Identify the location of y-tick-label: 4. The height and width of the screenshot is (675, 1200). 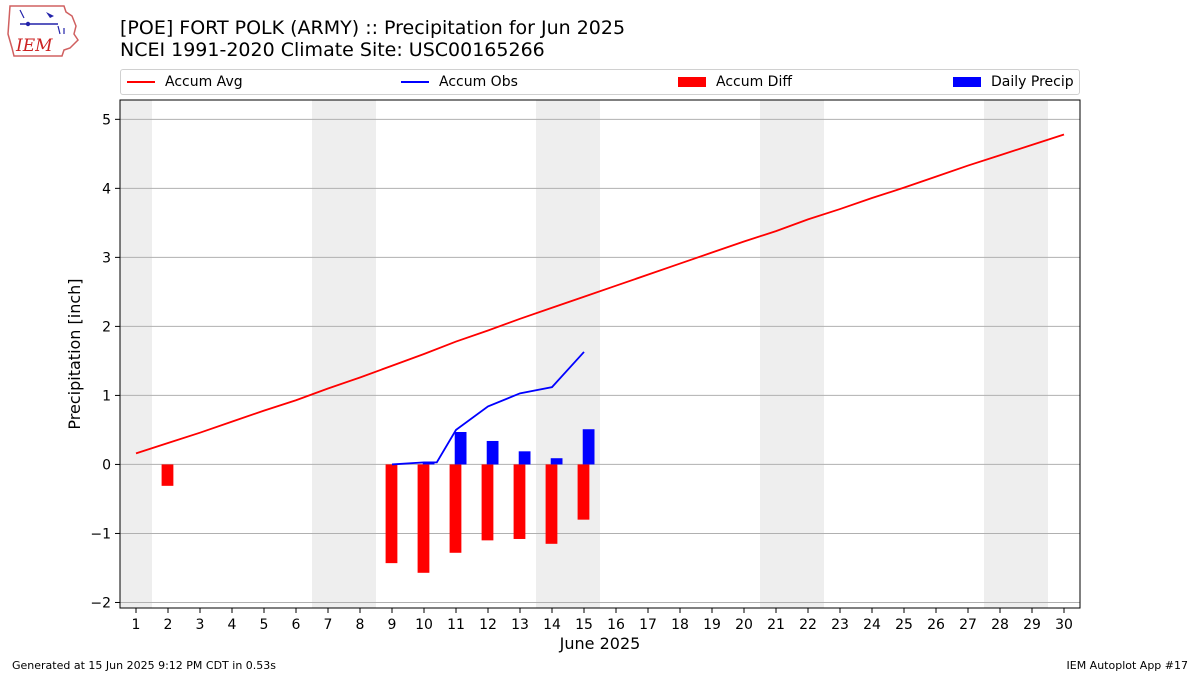
(106, 189).